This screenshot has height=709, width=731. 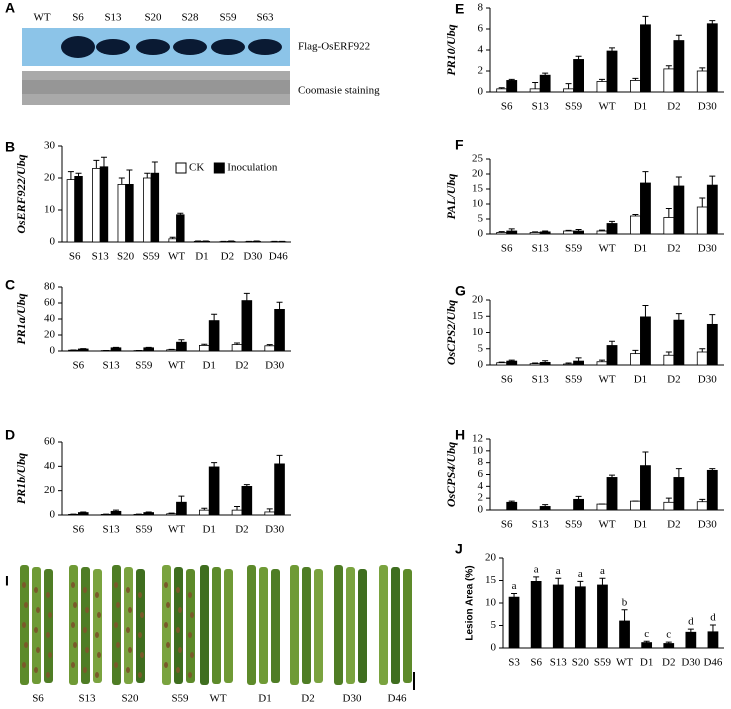 I want to click on x-tick-label: WT, so click(x=176, y=366).